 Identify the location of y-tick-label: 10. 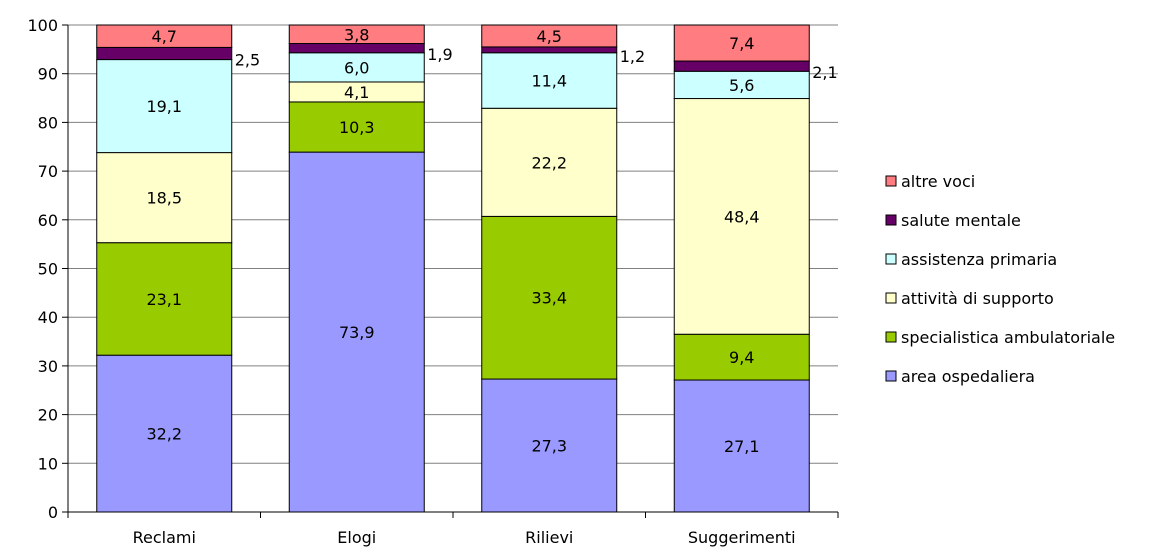
(48, 463).